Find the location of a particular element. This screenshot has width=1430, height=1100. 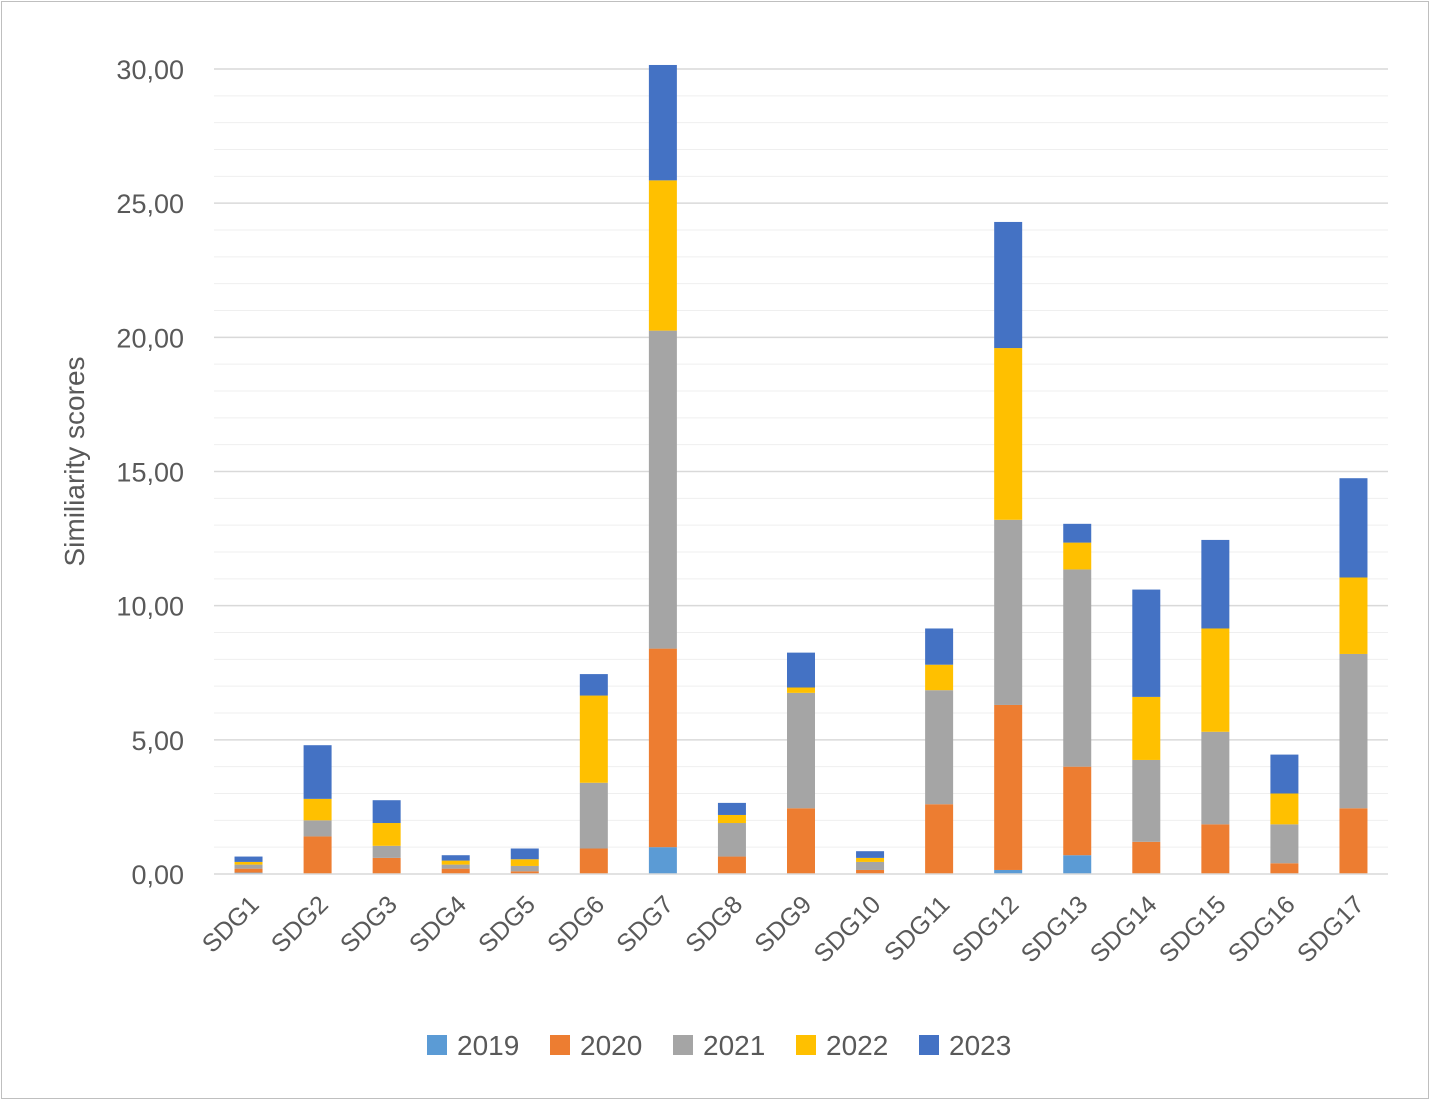

legend-item-2020: 2020 is located at coordinates (596, 1045).